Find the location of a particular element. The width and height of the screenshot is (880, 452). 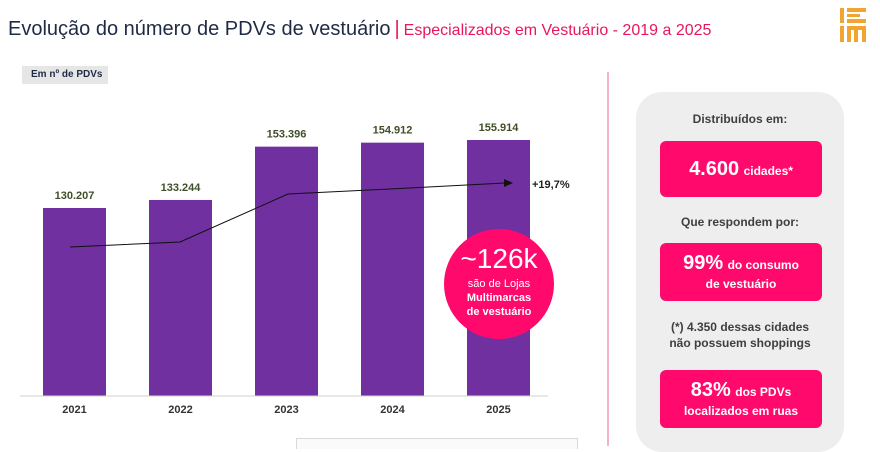

trend-line is located at coordinates (287, 215).